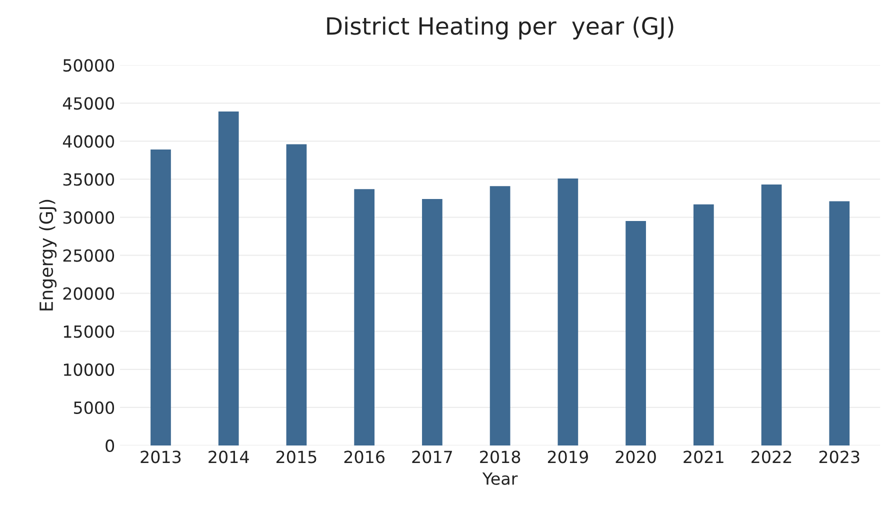 This screenshot has width=889, height=521. What do you see at coordinates (88, 141) in the screenshot?
I see `y-tick-label: 40000` at bounding box center [88, 141].